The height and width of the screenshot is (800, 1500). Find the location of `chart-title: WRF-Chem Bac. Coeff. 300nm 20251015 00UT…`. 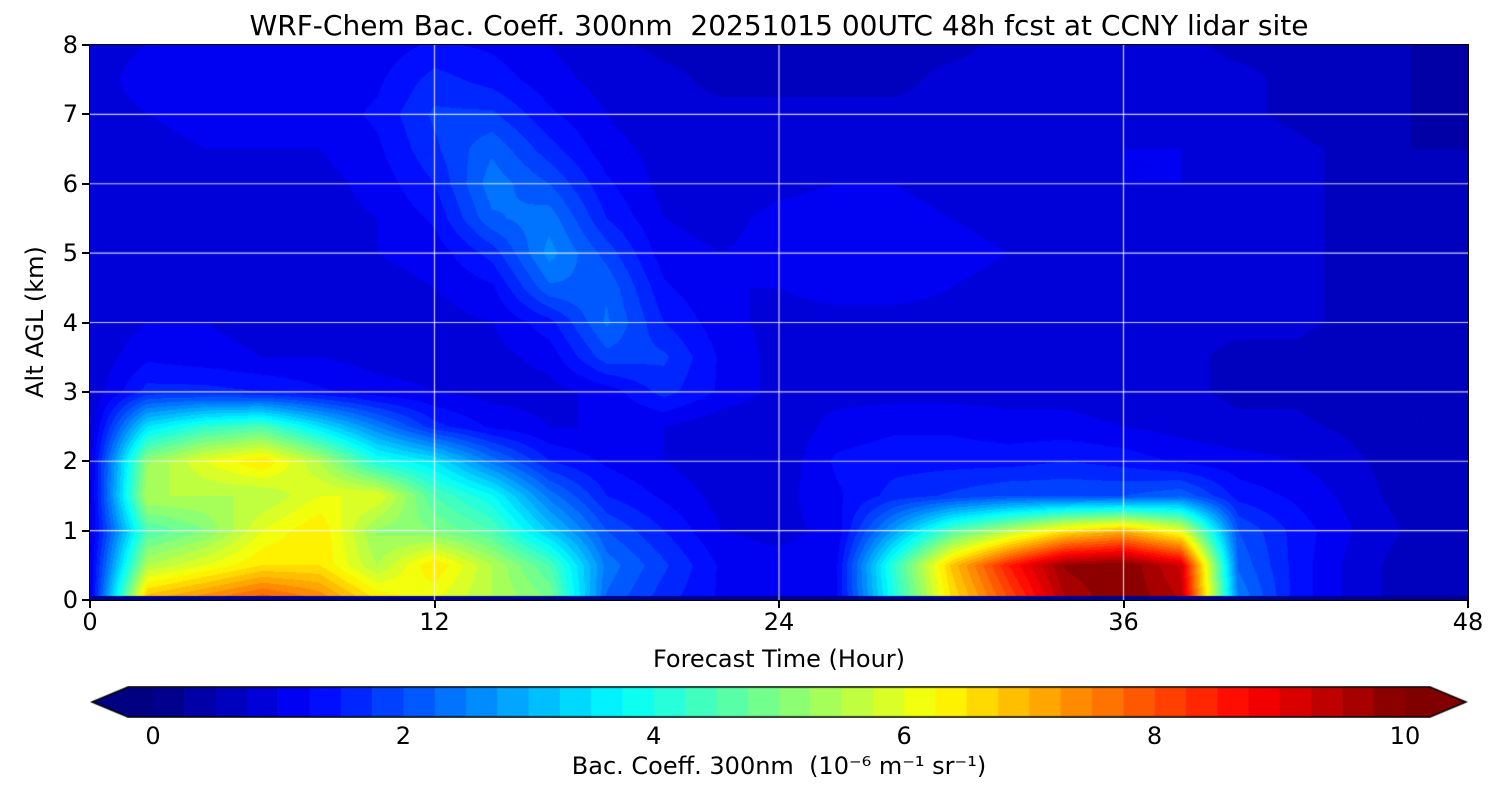

chart-title: WRF-Chem Bac. Coeff. 300nm 20251015 00UT… is located at coordinates (779, 25).